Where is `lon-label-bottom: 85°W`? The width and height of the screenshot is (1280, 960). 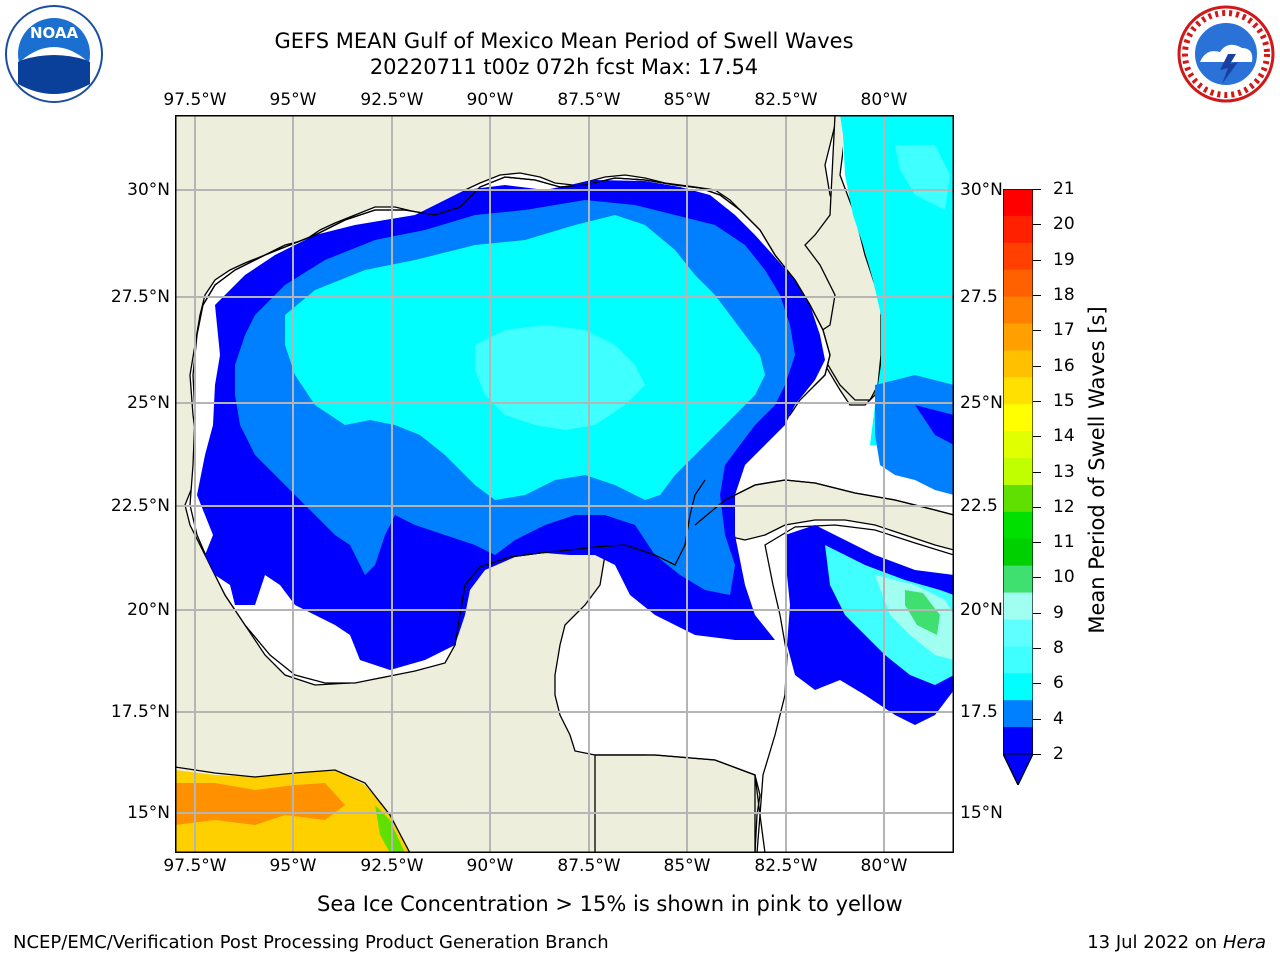 lon-label-bottom: 85°W is located at coordinates (687, 866).